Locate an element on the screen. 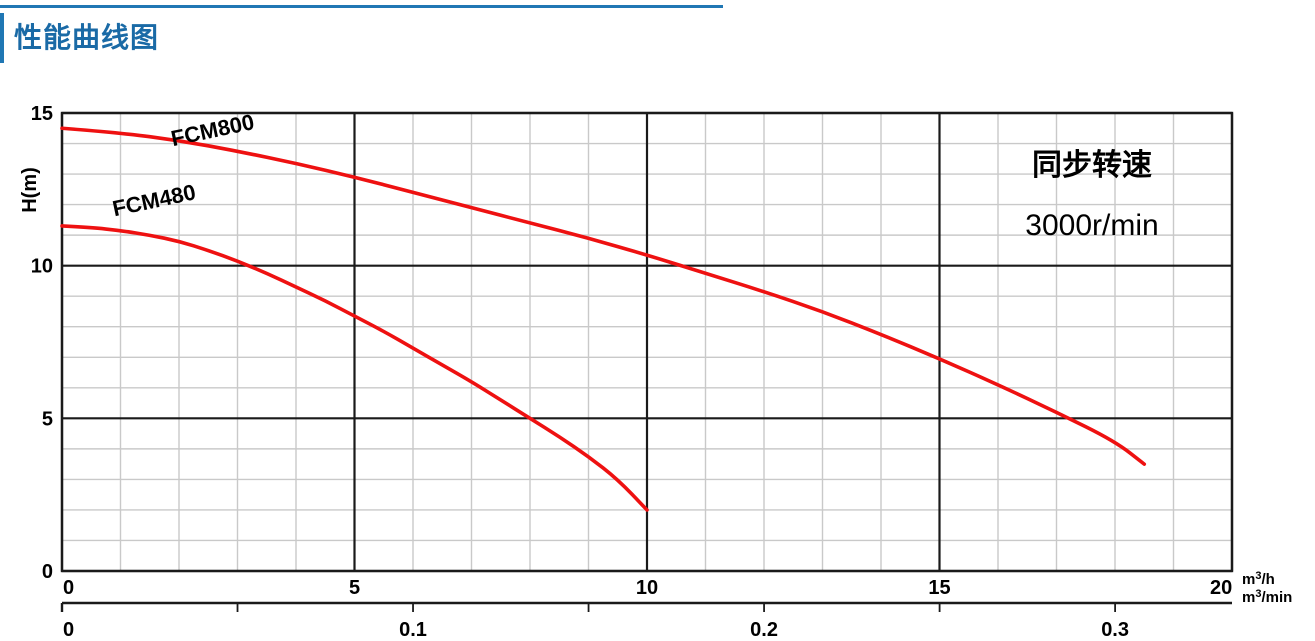 The image size is (1315, 641). y-axis-title: H(m) is located at coordinates (30, 190).